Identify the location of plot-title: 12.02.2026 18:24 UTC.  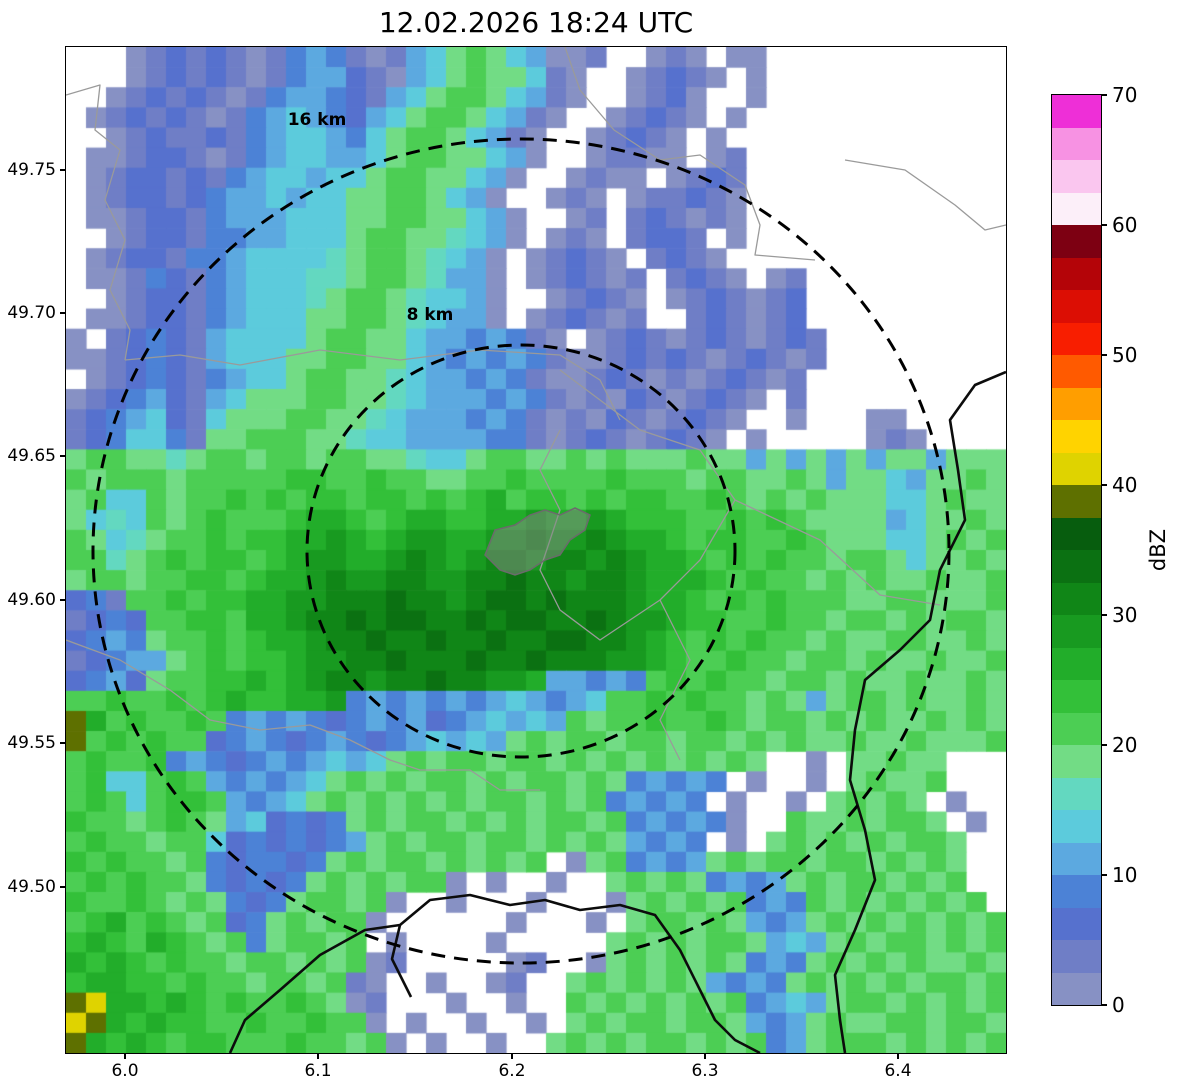
(536, 22).